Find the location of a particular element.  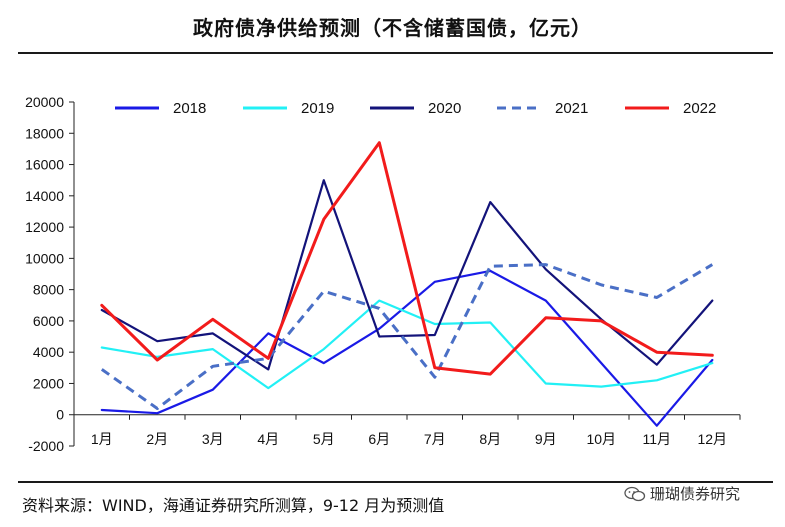

x-tick-label: 9月 is located at coordinates (546, 439).